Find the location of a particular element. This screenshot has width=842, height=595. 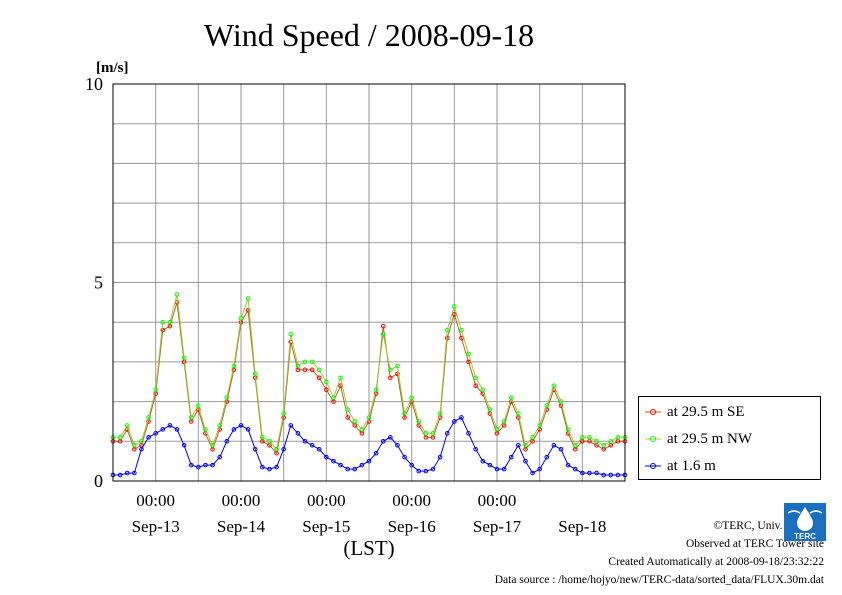

x-date-label: Sep-14 is located at coordinates (241, 526).